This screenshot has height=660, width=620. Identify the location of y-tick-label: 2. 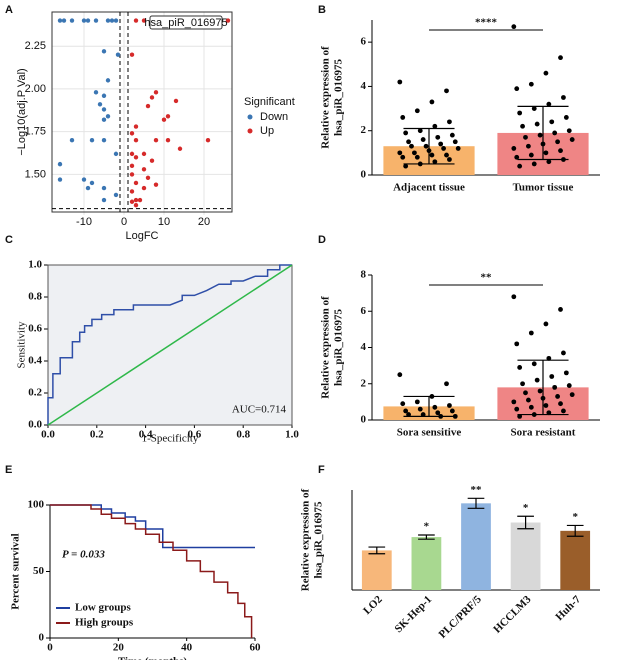
(364, 383).